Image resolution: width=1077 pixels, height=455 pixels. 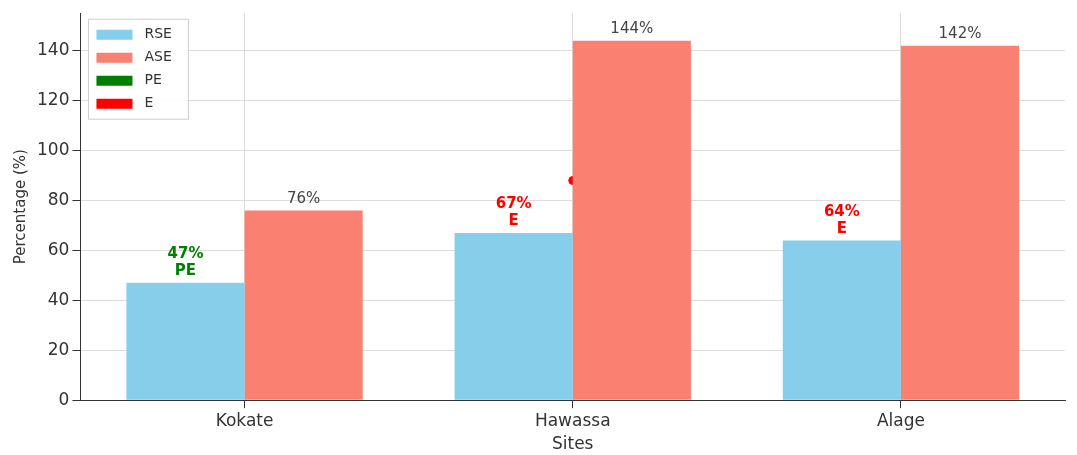 What do you see at coordinates (64, 398) in the screenshot?
I see `y-tick-label: 0` at bounding box center [64, 398].